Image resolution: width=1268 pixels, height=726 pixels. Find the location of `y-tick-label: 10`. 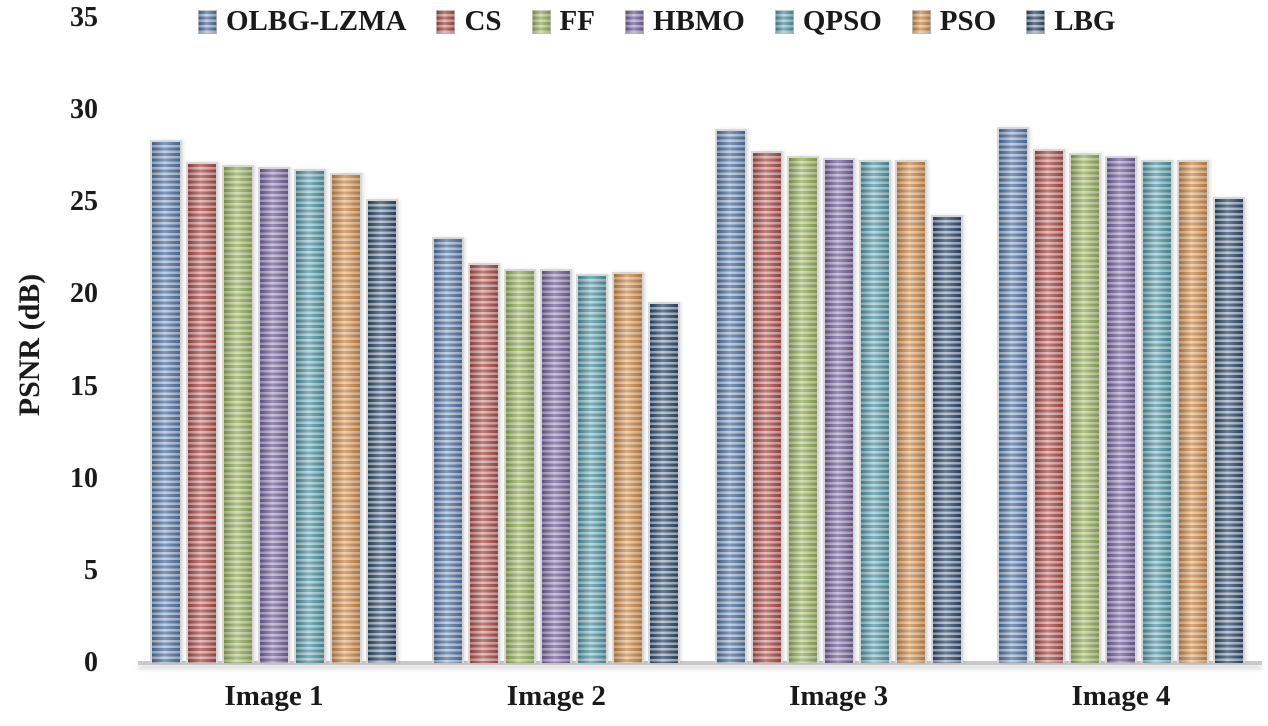

y-tick-label: 10 is located at coordinates (84, 478).